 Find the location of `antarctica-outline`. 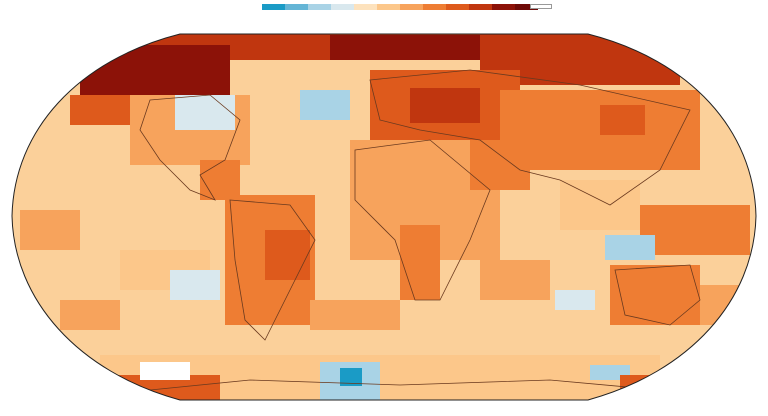

antarctica-outline is located at coordinates (380, 387).